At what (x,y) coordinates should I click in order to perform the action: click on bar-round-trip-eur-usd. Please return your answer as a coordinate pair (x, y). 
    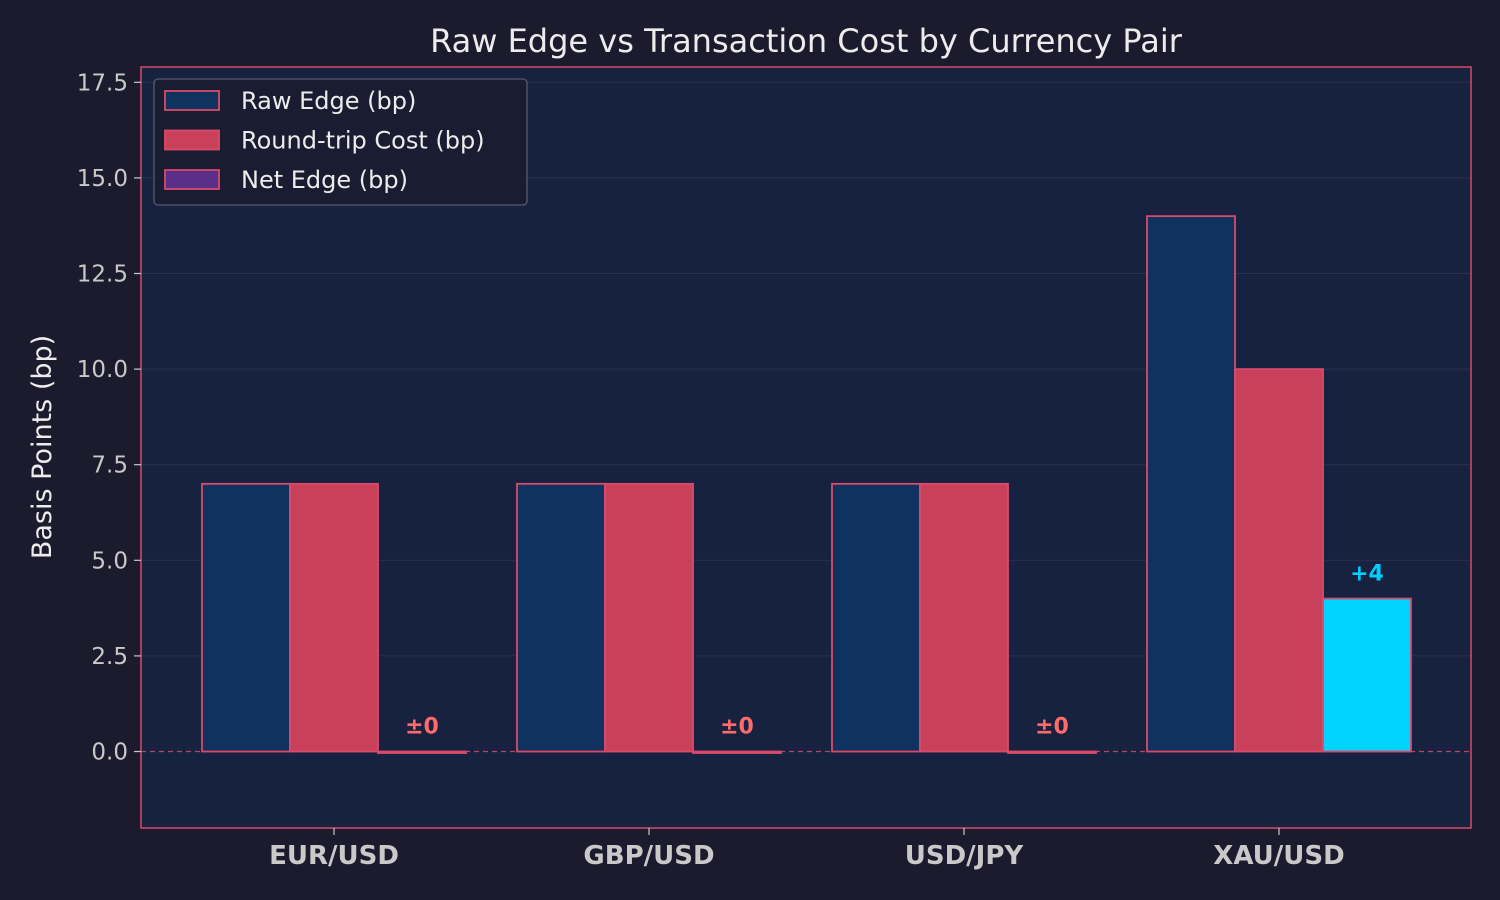
    Looking at the image, I should click on (334, 617).